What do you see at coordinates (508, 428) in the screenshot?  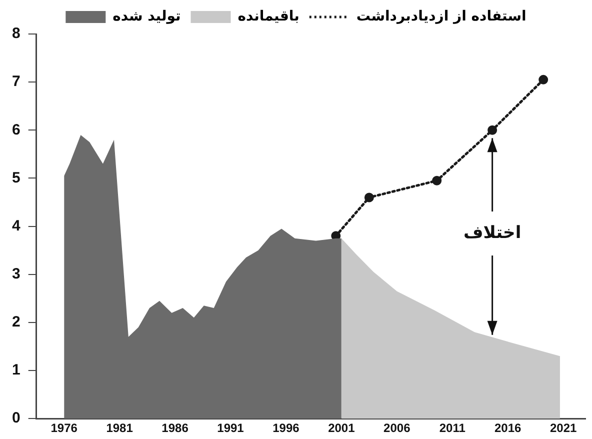 I see `x-tick-label: 2016` at bounding box center [508, 428].